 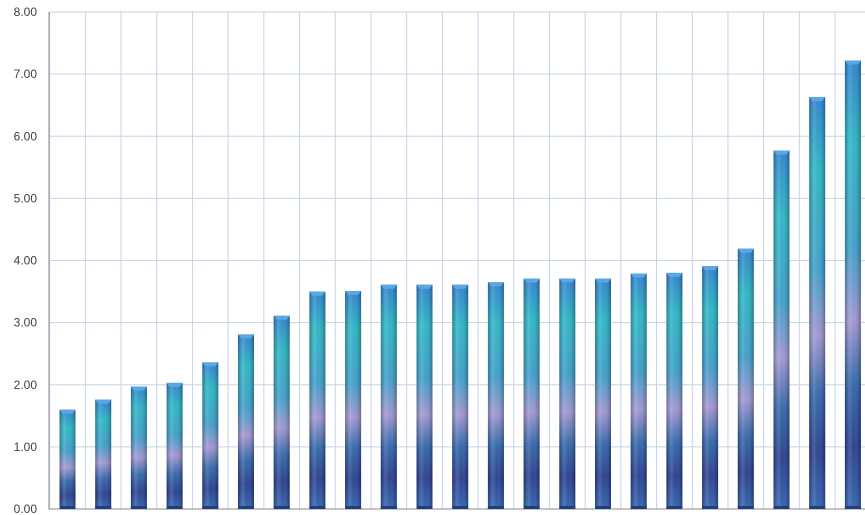 I want to click on y-tick-label: 8.00, so click(x=26, y=12).